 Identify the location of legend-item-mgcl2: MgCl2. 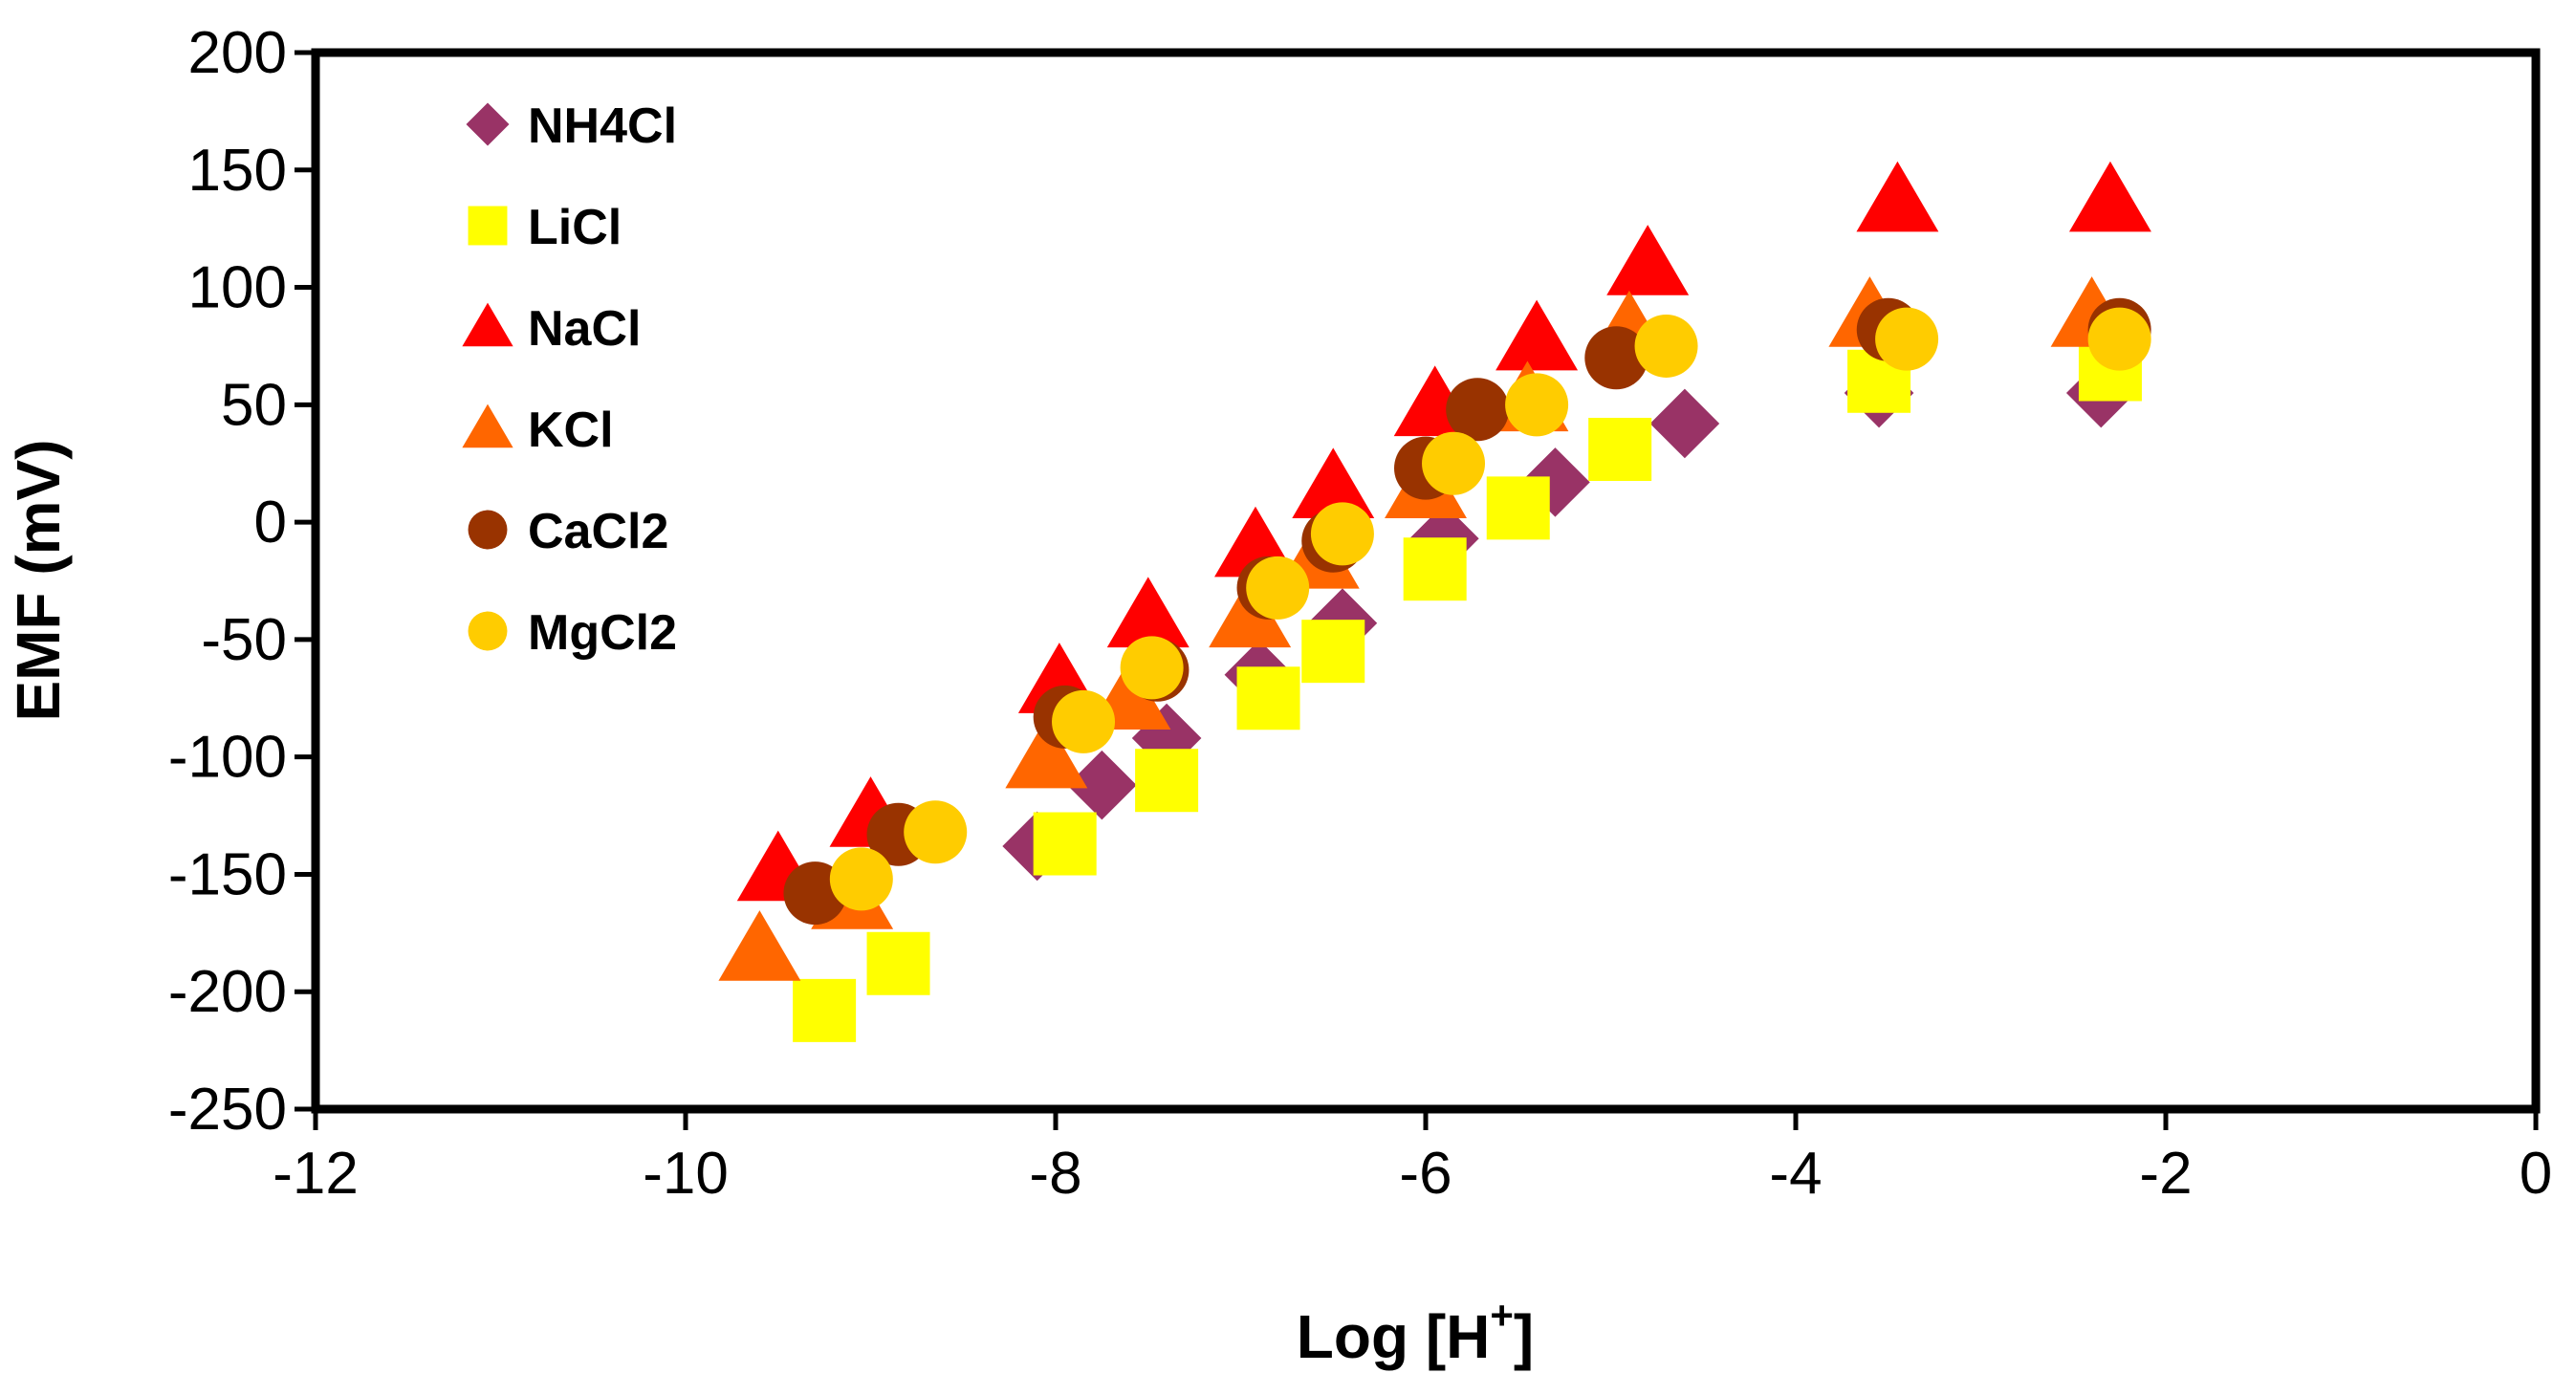
(572, 633).